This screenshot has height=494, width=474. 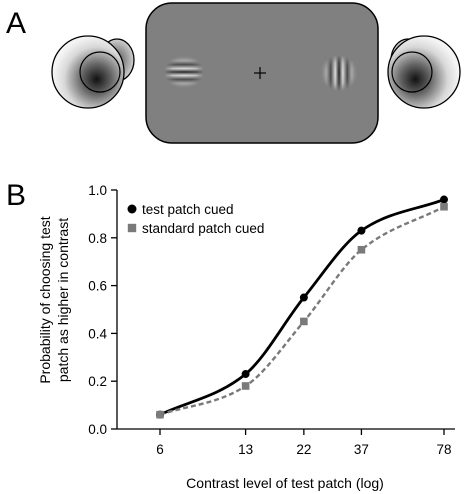 What do you see at coordinates (195, 219) in the screenshot?
I see `chart-legend: test patch cued standard patch cued` at bounding box center [195, 219].